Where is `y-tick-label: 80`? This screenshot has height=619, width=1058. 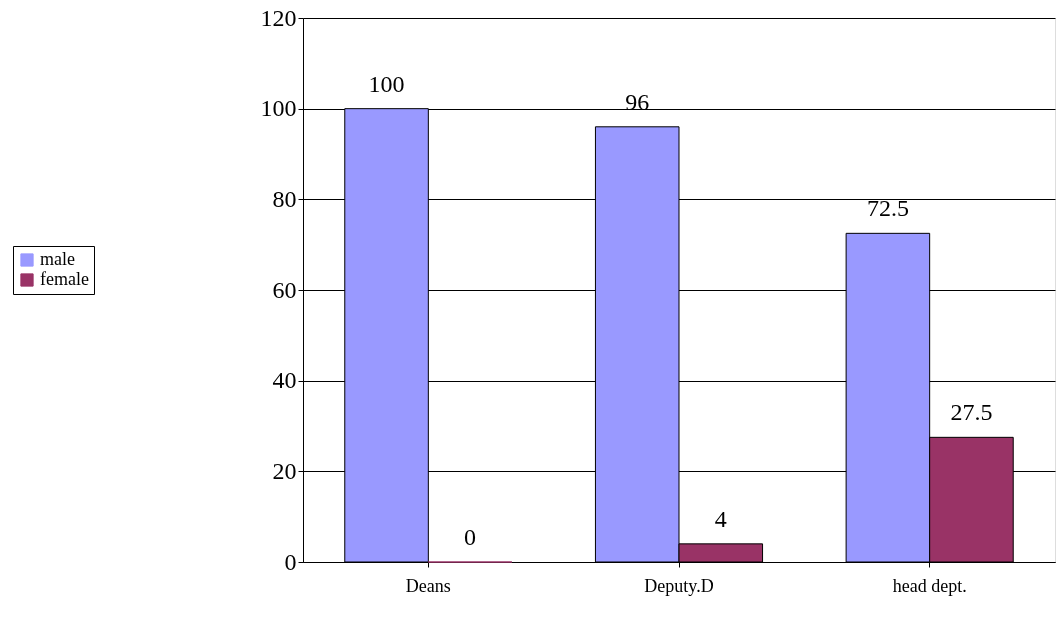 y-tick-label: 80 is located at coordinates (284, 198).